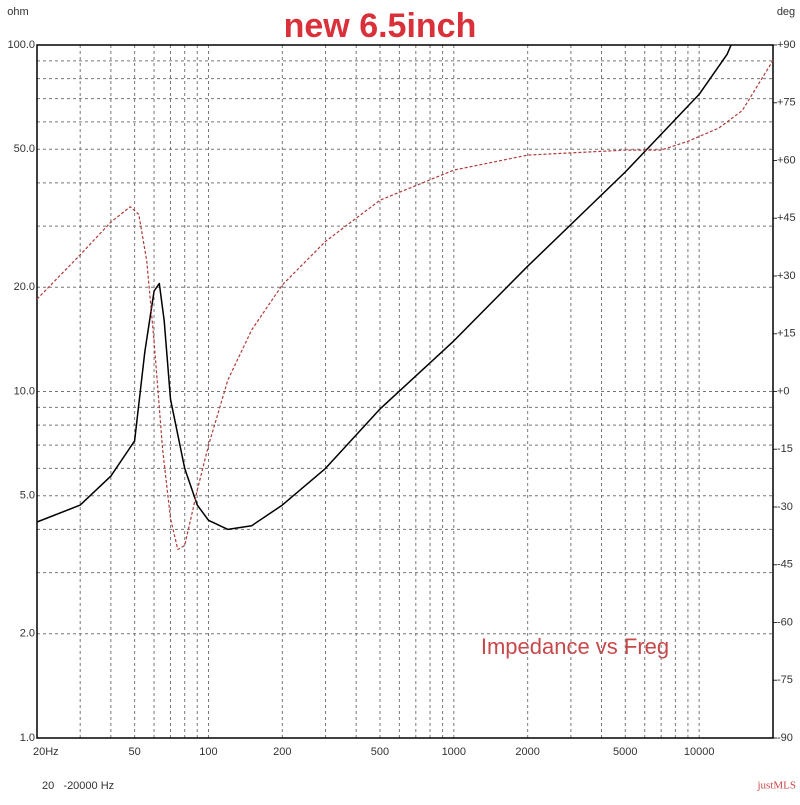  Describe the element at coordinates (785, 565) in the screenshot. I see `y2-tick-label: -45` at that location.